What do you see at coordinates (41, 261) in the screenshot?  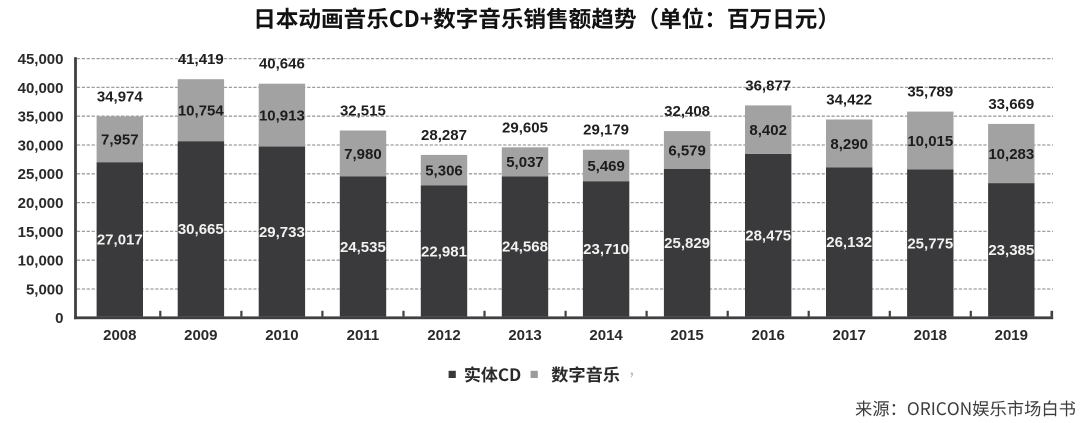 I see `svg-text: 10,000` at bounding box center [41, 261].